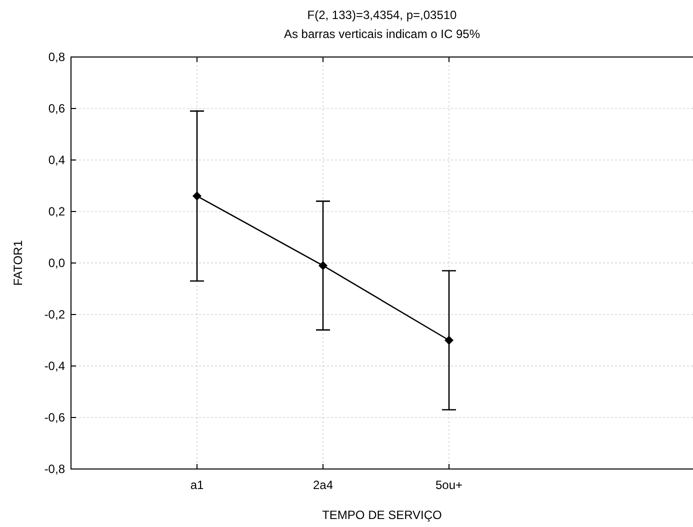 This screenshot has width=693, height=527. What do you see at coordinates (18, 263) in the screenshot?
I see `y-axis-title: FATOR1` at bounding box center [18, 263].